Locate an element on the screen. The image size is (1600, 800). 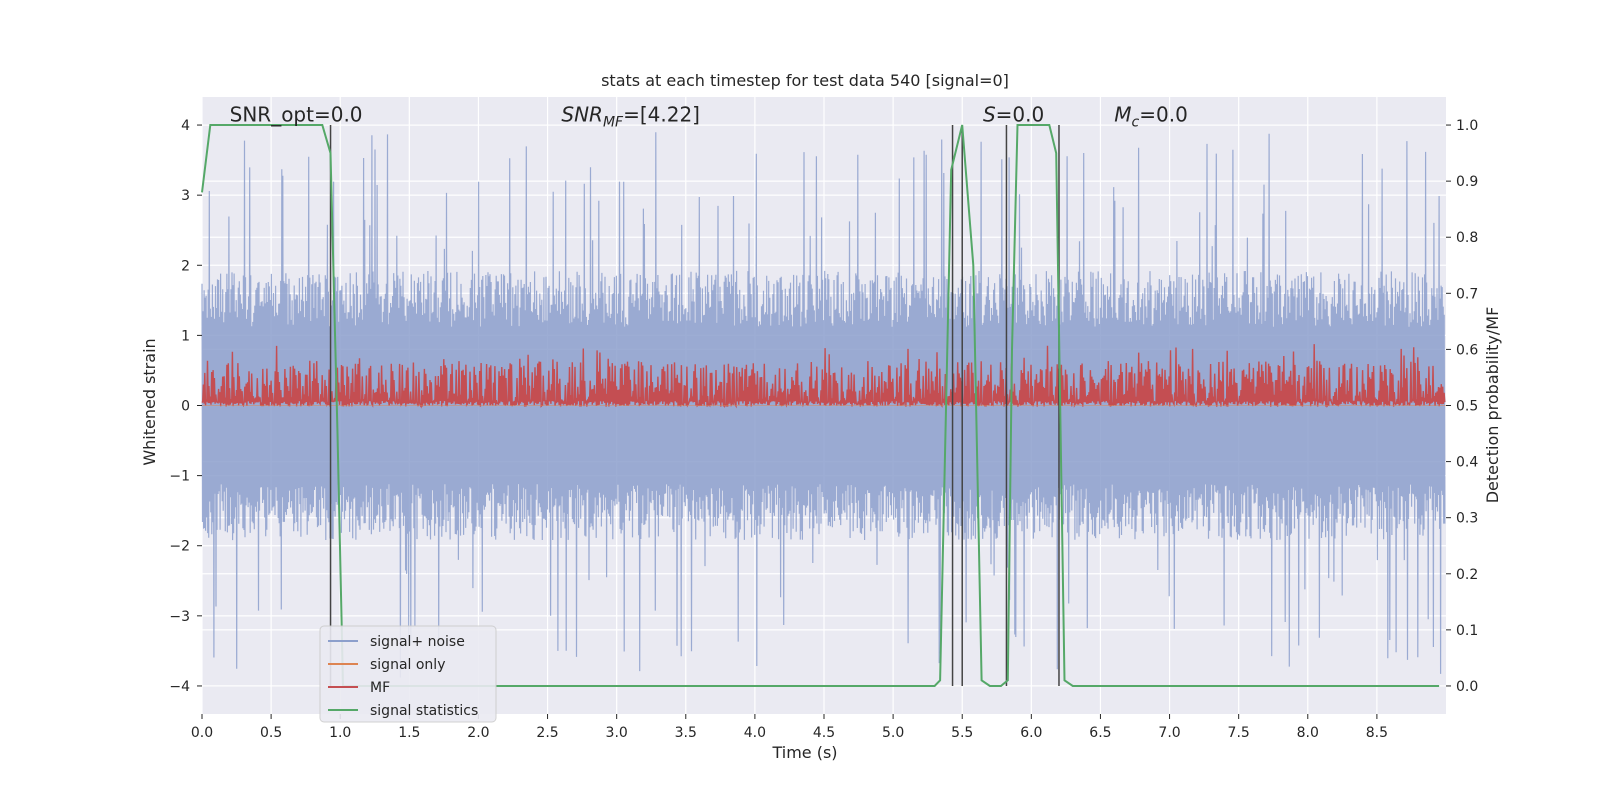
y-tick-label: −2 is located at coordinates (179, 547).